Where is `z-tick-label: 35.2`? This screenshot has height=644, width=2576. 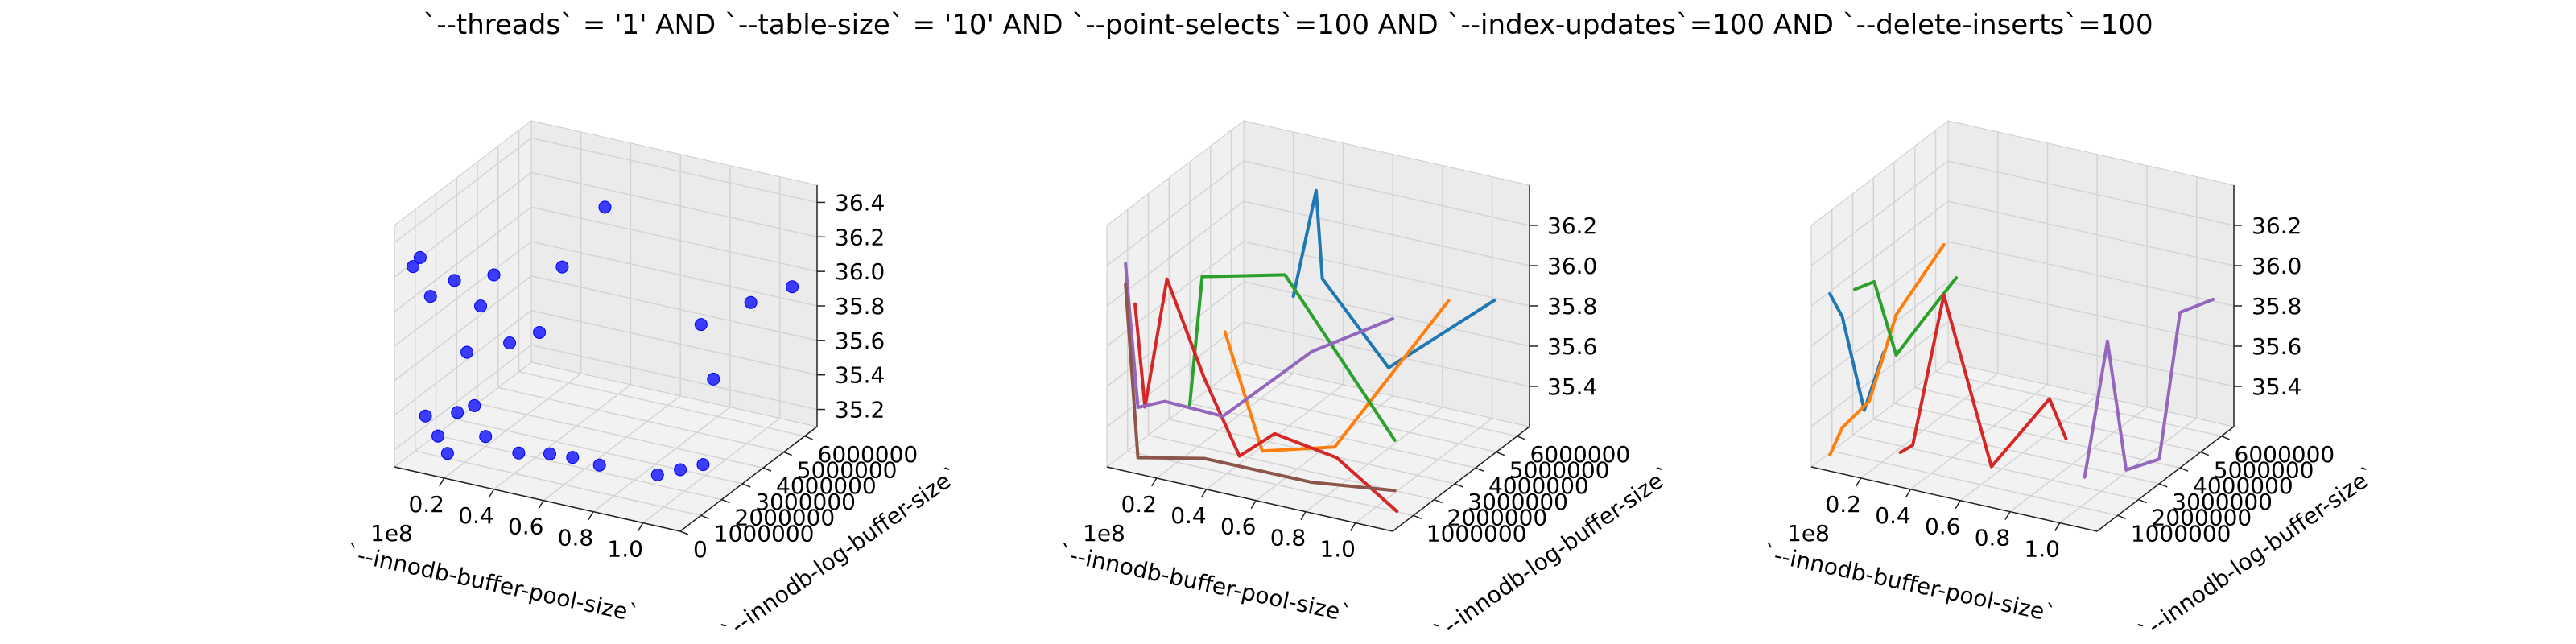 z-tick-label: 35.2 is located at coordinates (860, 410).